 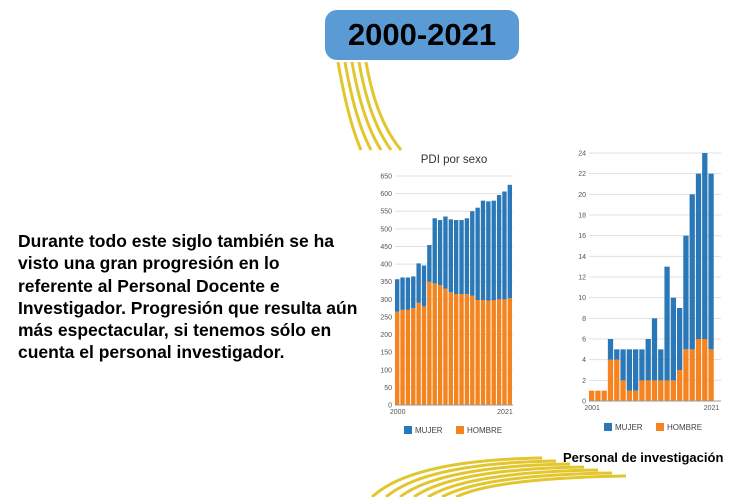 I want to click on legend-swatch-mujer, so click(x=408, y=430).